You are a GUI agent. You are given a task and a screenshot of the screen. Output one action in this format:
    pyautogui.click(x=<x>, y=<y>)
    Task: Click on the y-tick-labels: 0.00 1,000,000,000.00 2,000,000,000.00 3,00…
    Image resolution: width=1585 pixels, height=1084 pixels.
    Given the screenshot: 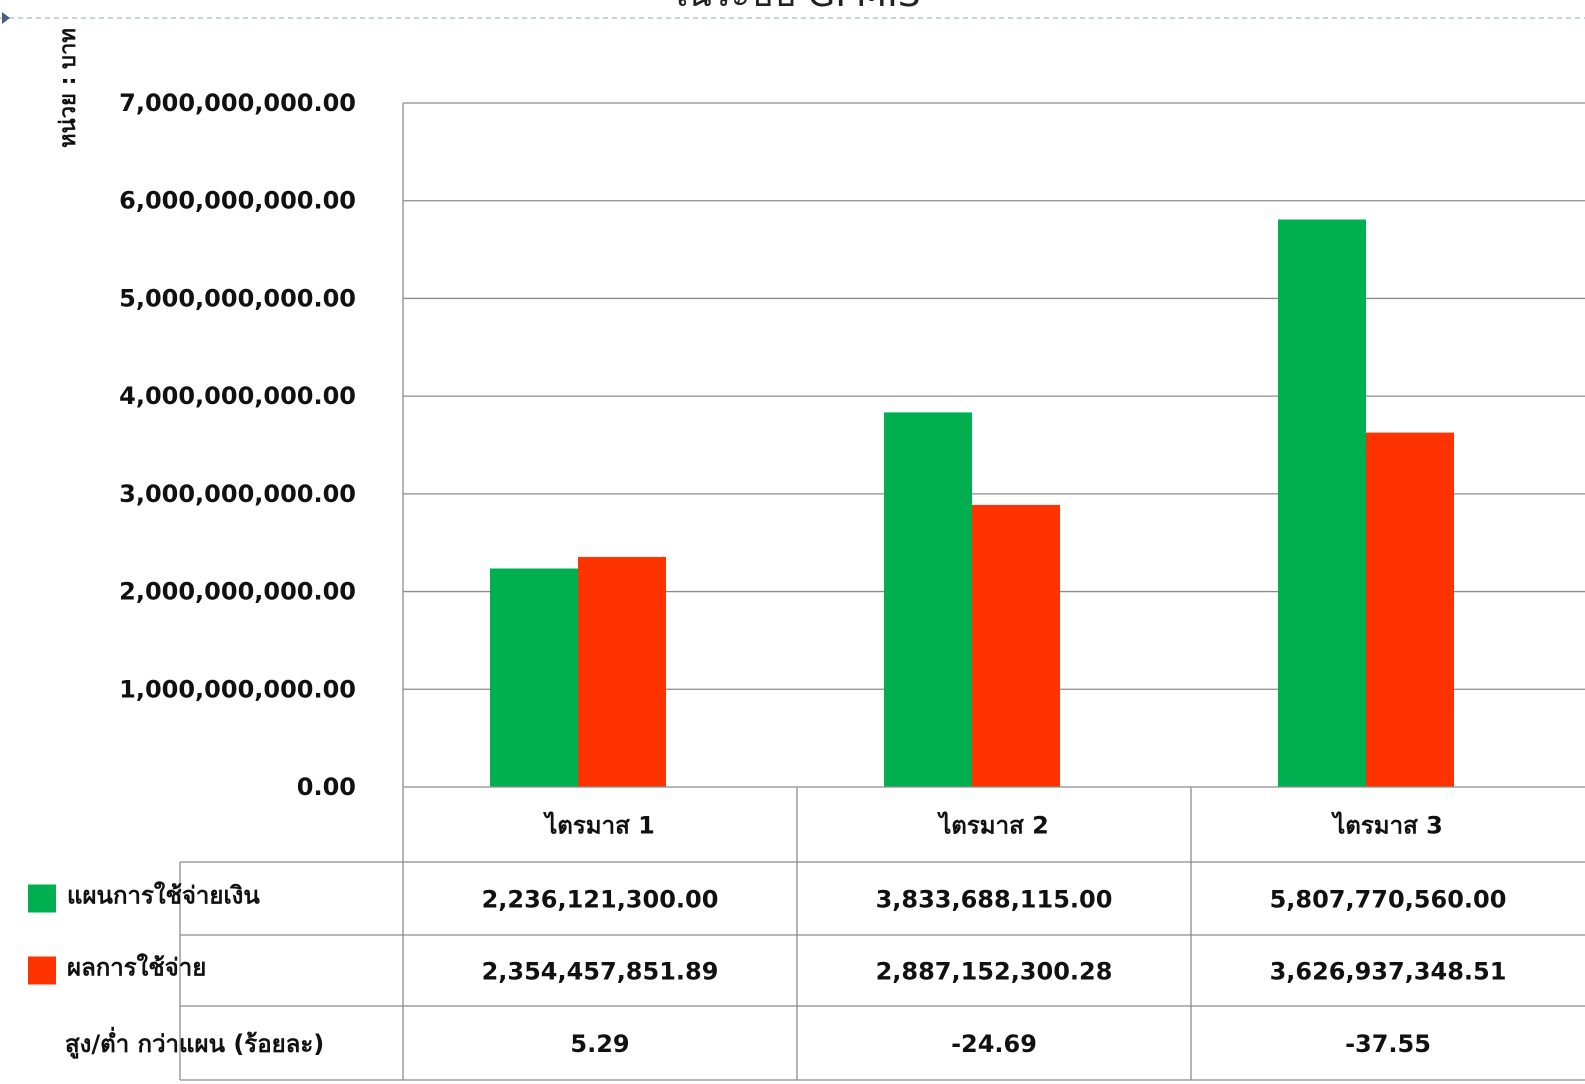 What is the action you would take?
    pyautogui.click(x=237, y=445)
    